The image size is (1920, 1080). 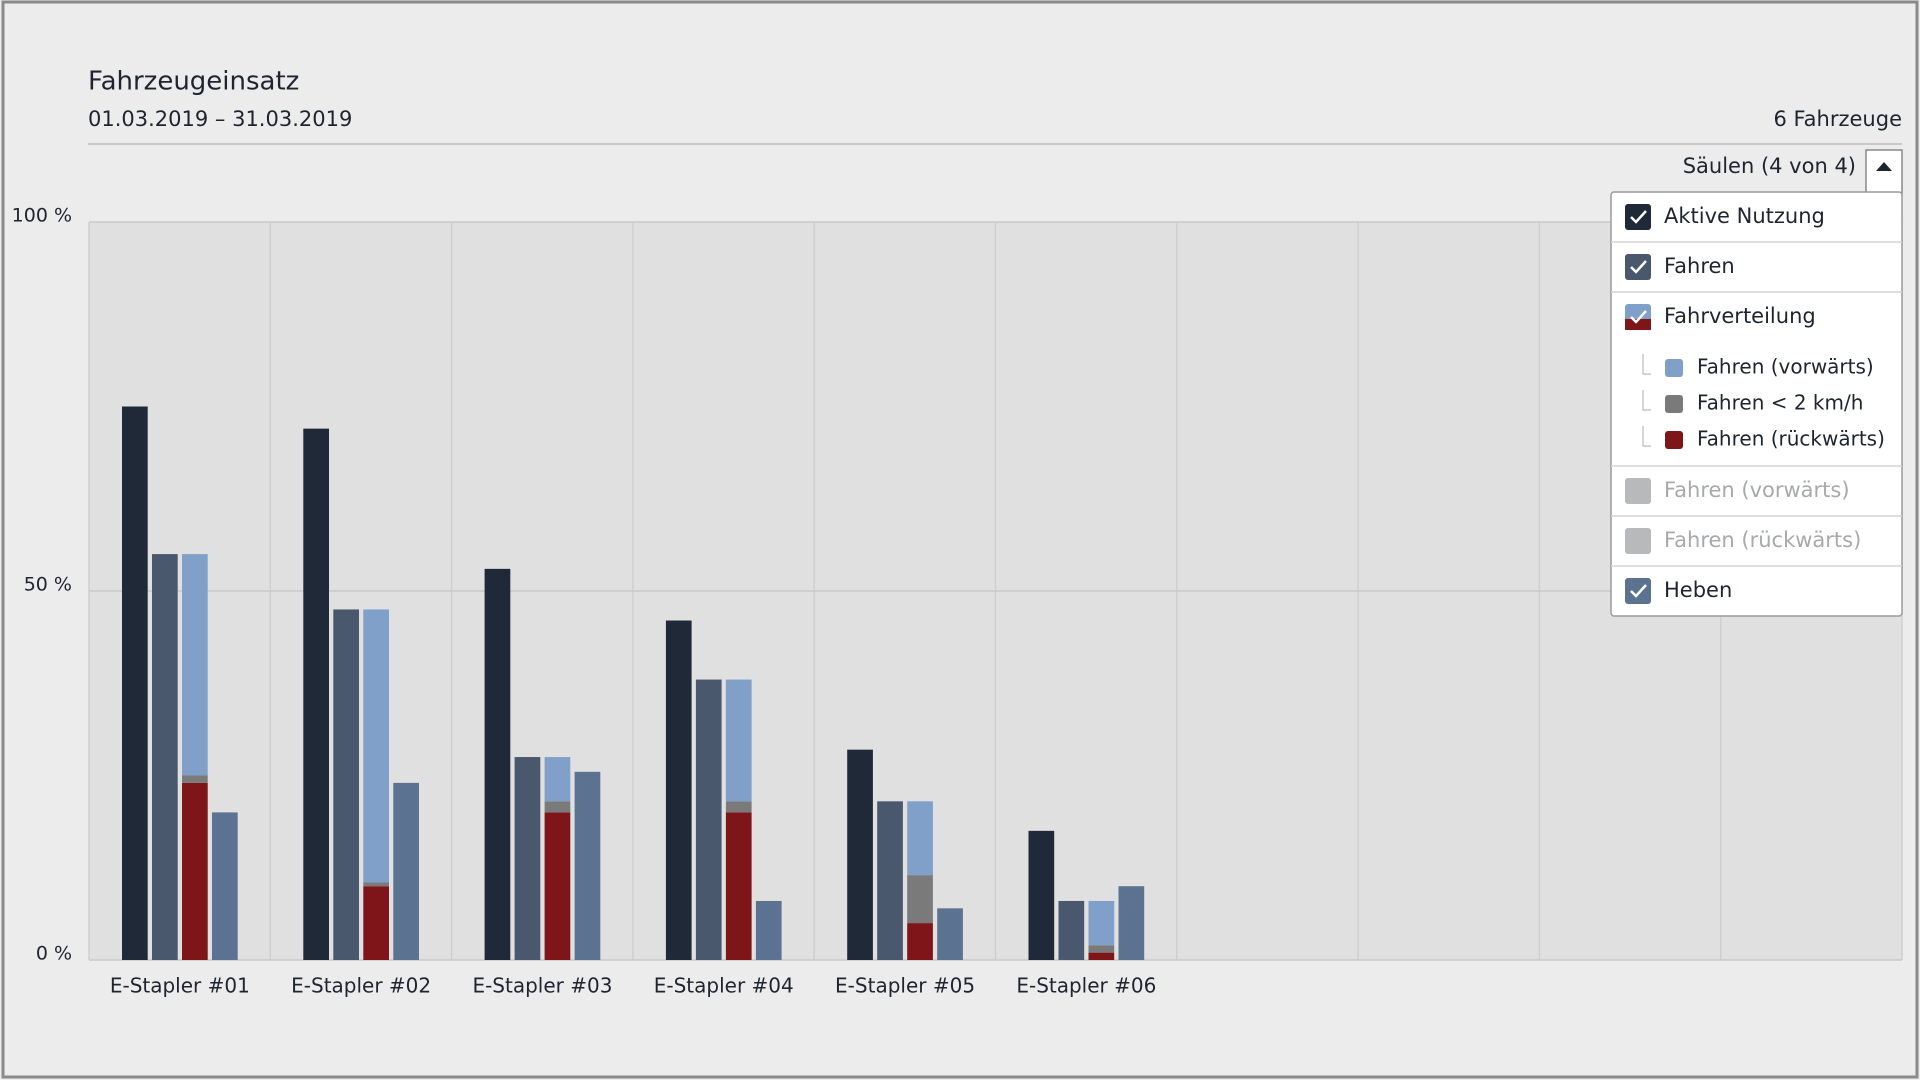 What do you see at coordinates (54, 954) in the screenshot?
I see `y-tick-label: 0 %` at bounding box center [54, 954].